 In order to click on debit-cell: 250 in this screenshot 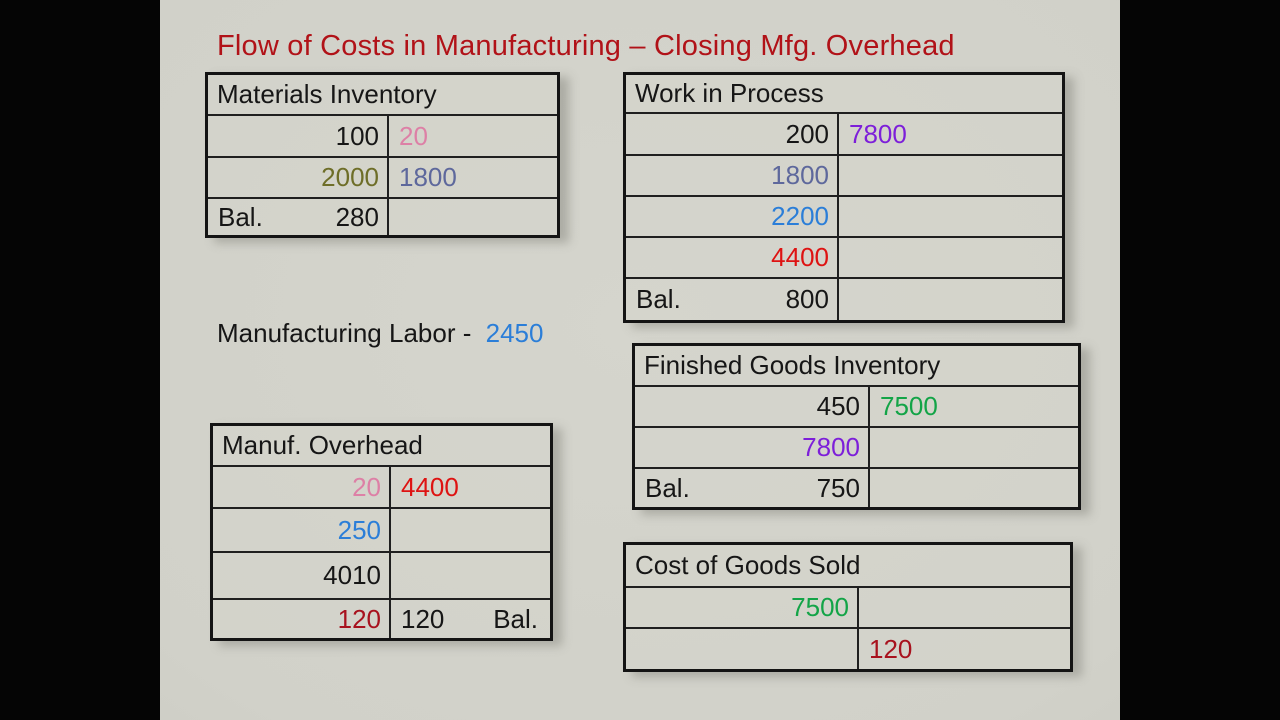, I will do `click(301, 530)`.